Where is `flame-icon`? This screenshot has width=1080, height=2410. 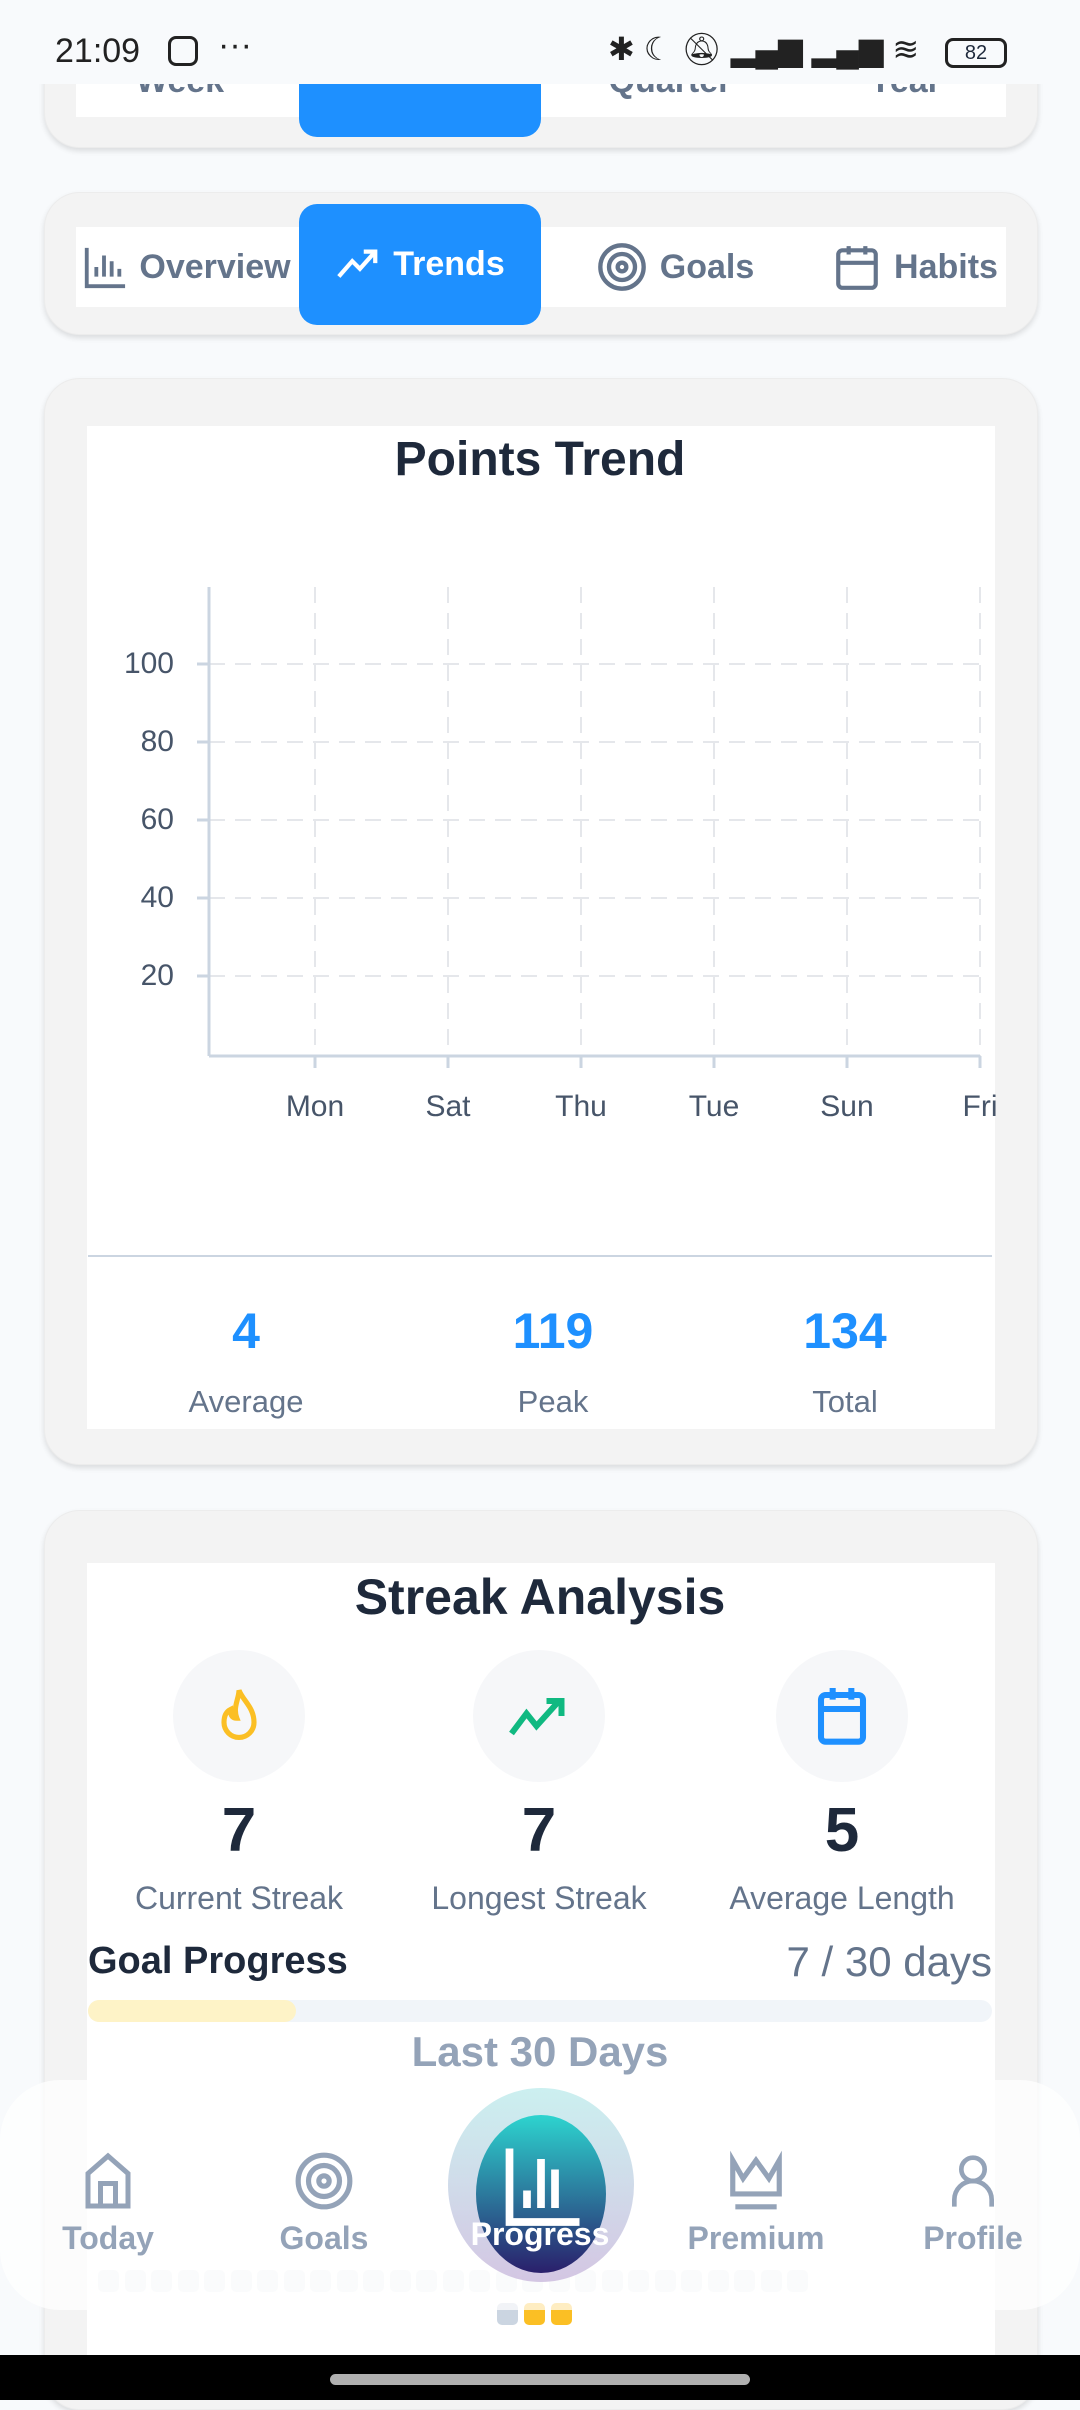 flame-icon is located at coordinates (239, 1714).